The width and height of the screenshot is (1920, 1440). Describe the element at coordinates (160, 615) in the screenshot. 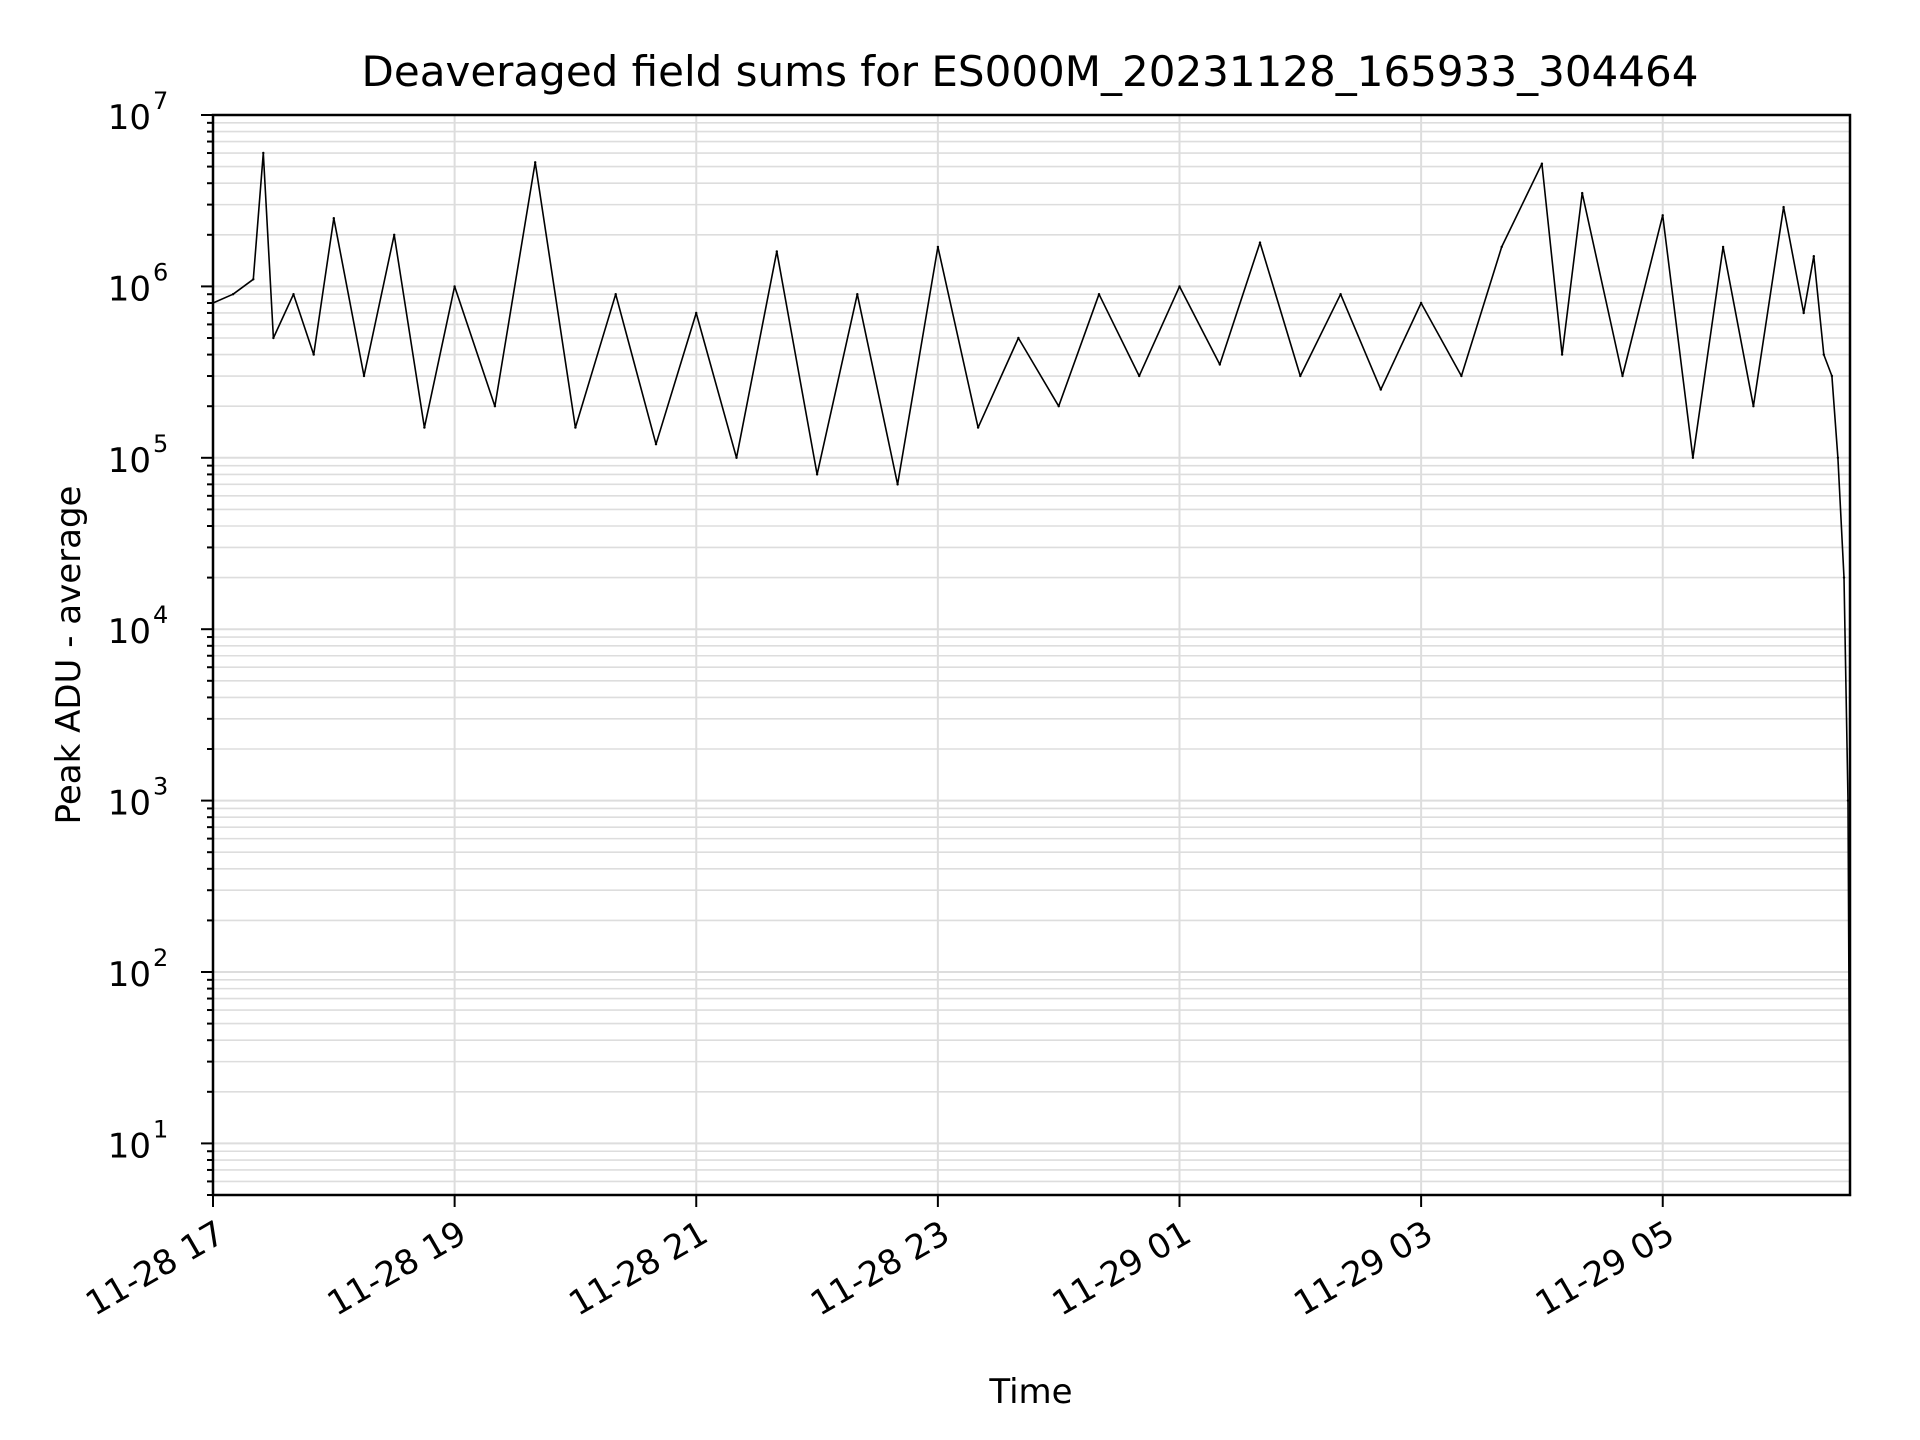

I see `y-tick-exponent: 4` at that location.